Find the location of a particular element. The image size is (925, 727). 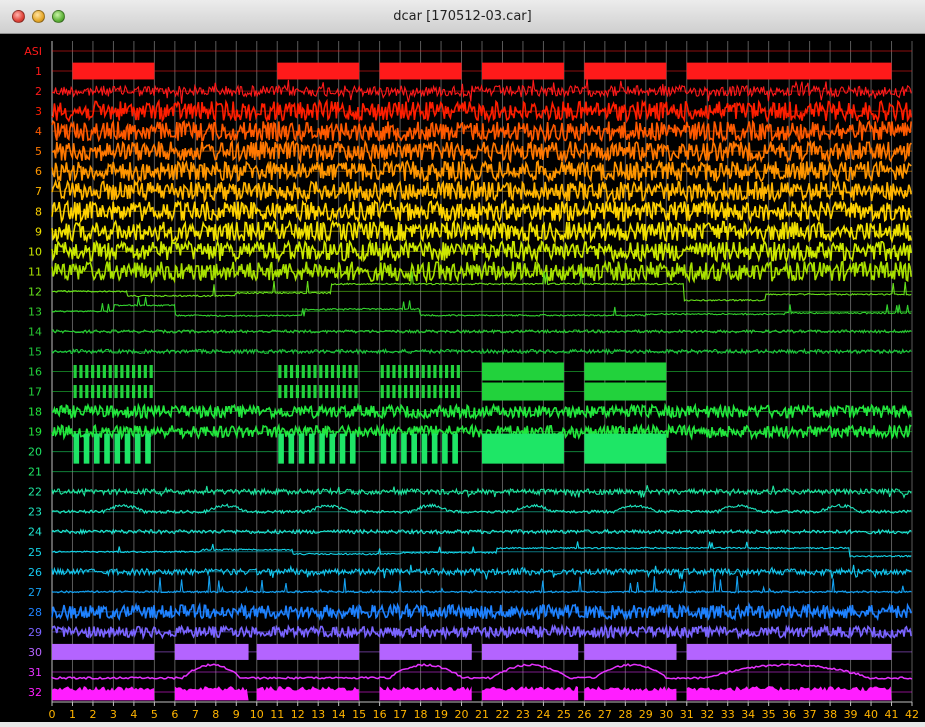

channel-15-trace is located at coordinates (481, 351).